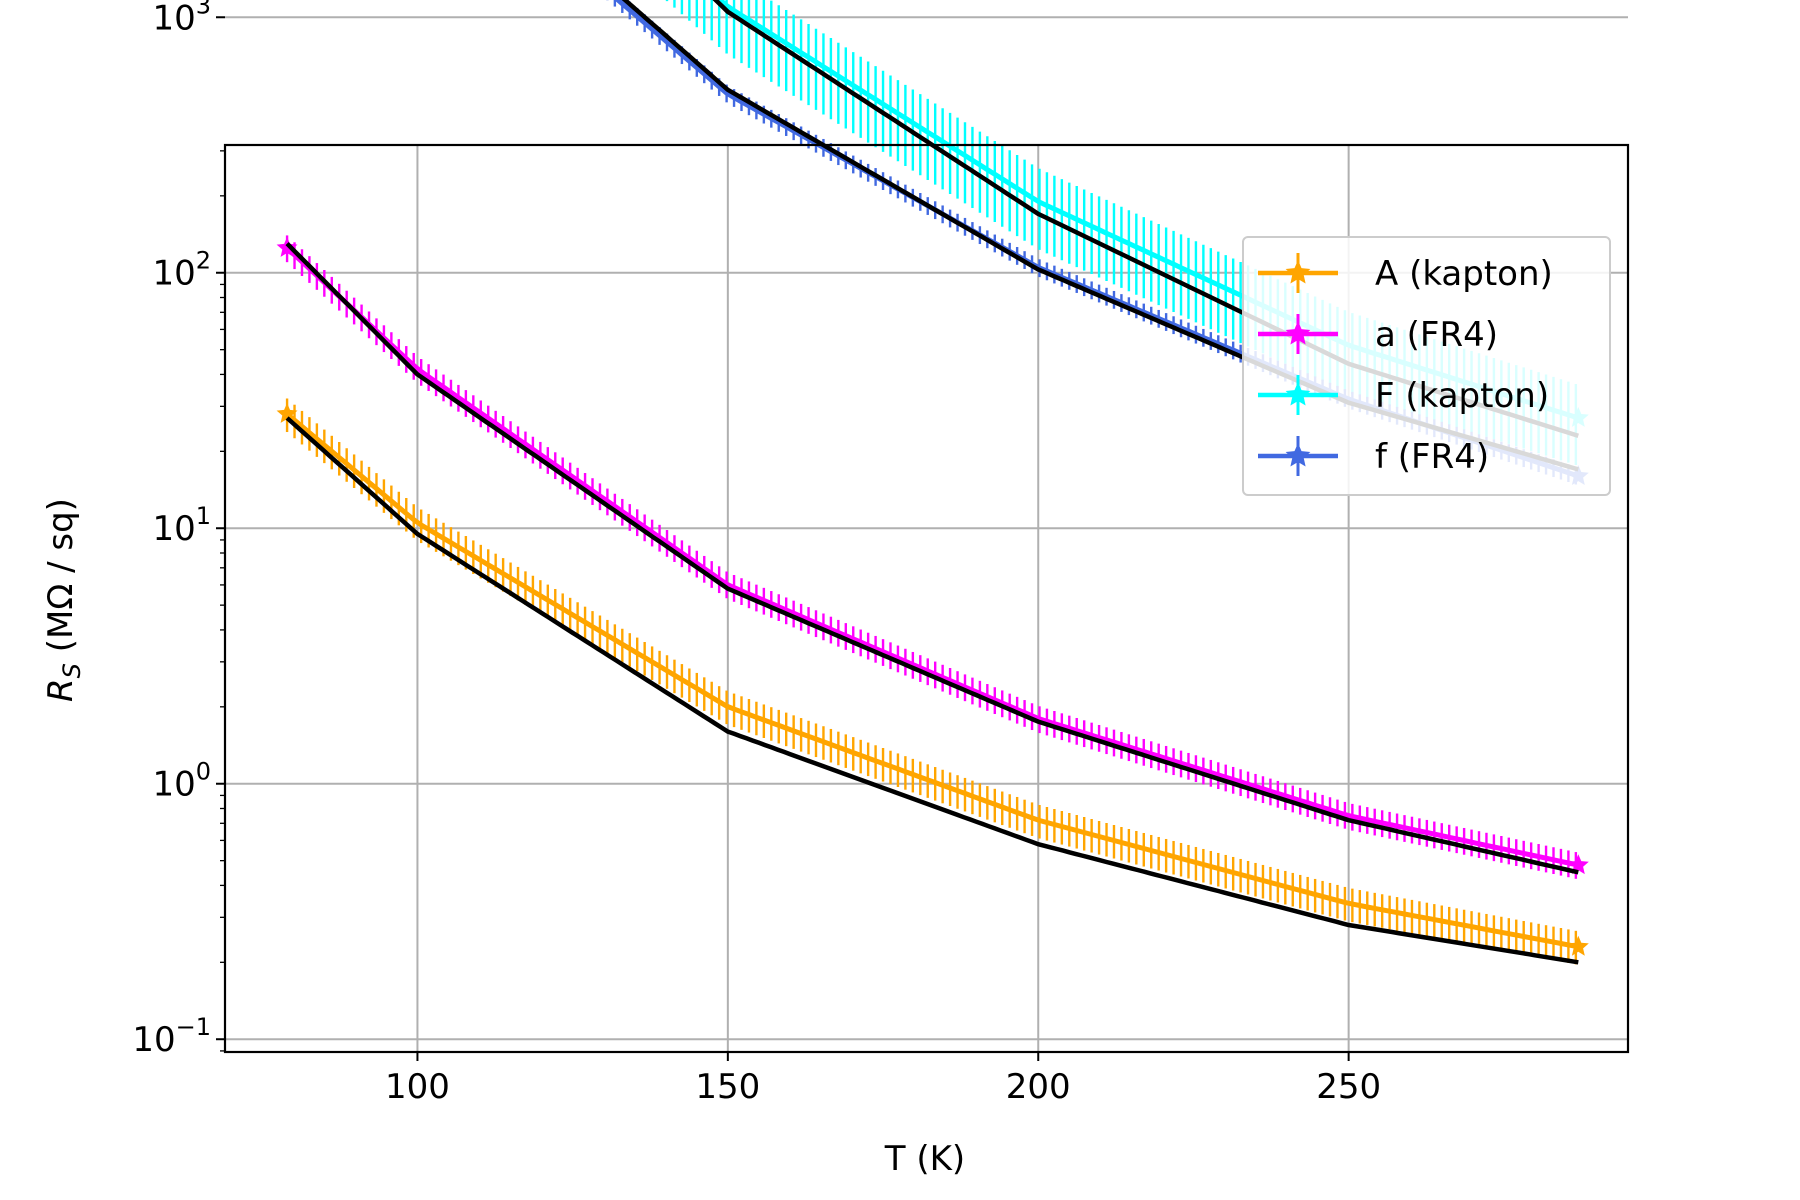 This screenshot has height=1200, width=1800. I want to click on y-axis-title: RS (MΩ / sq), so click(63, 600).